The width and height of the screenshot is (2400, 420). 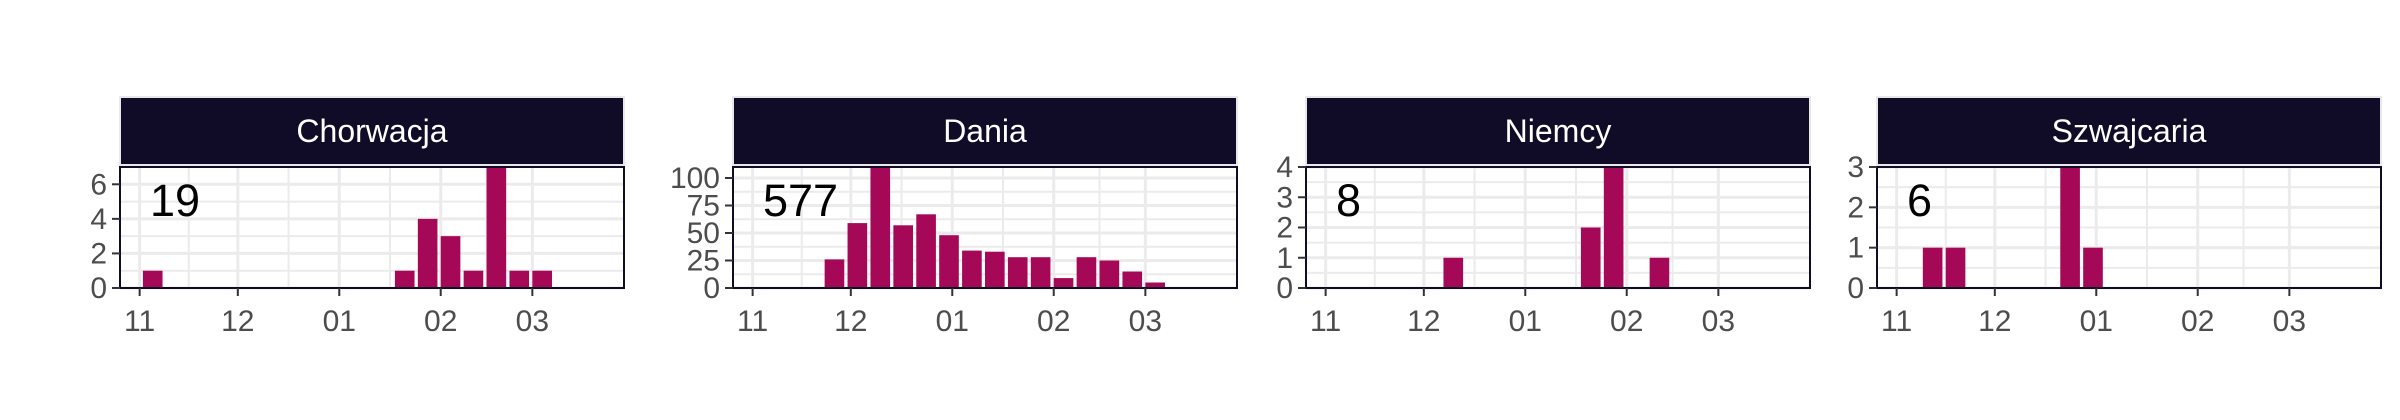 What do you see at coordinates (695, 178) in the screenshot?
I see `y-tick-label: 100` at bounding box center [695, 178].